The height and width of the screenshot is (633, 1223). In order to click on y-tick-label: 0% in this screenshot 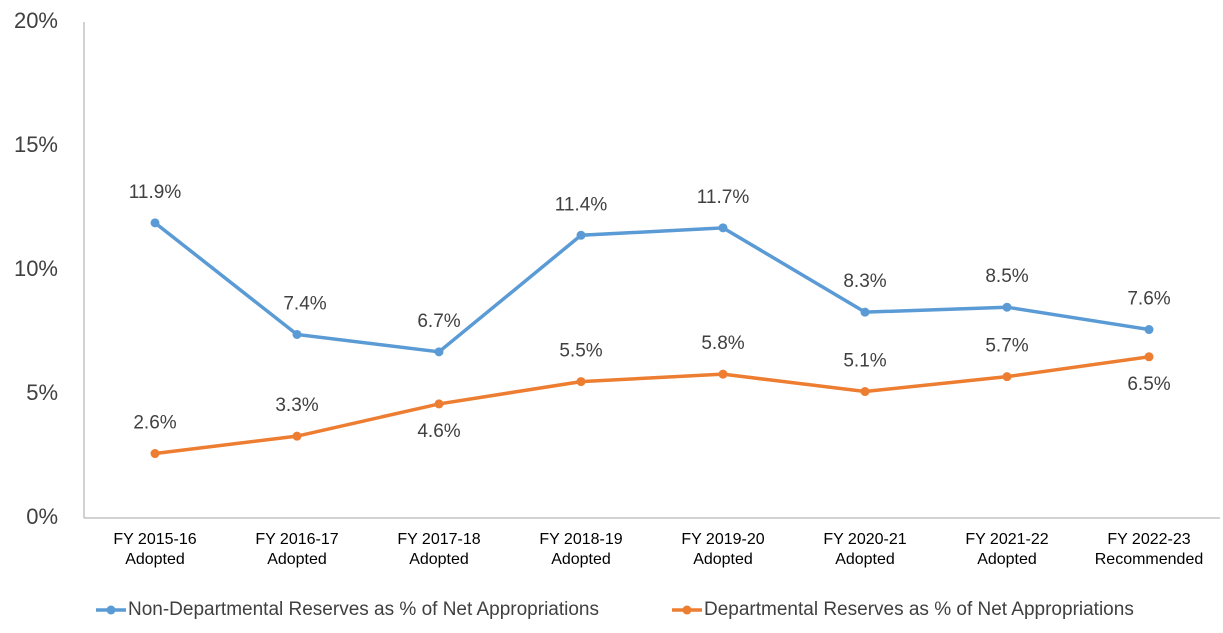, I will do `click(42, 516)`.